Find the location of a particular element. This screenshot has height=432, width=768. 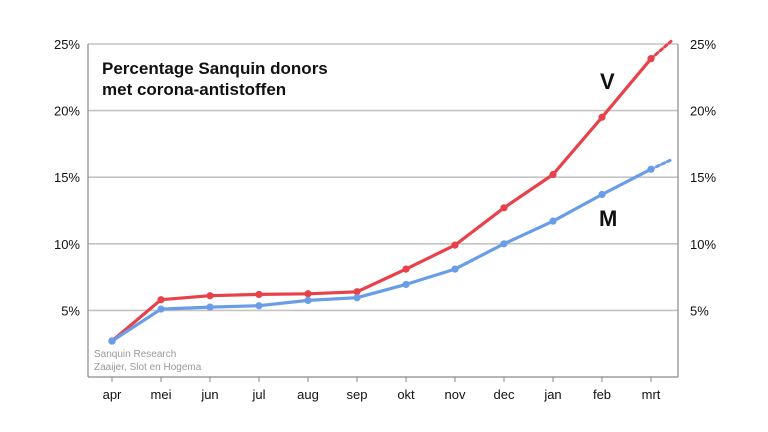

source-credit-line-1: Sanquin Research is located at coordinates (135, 354).